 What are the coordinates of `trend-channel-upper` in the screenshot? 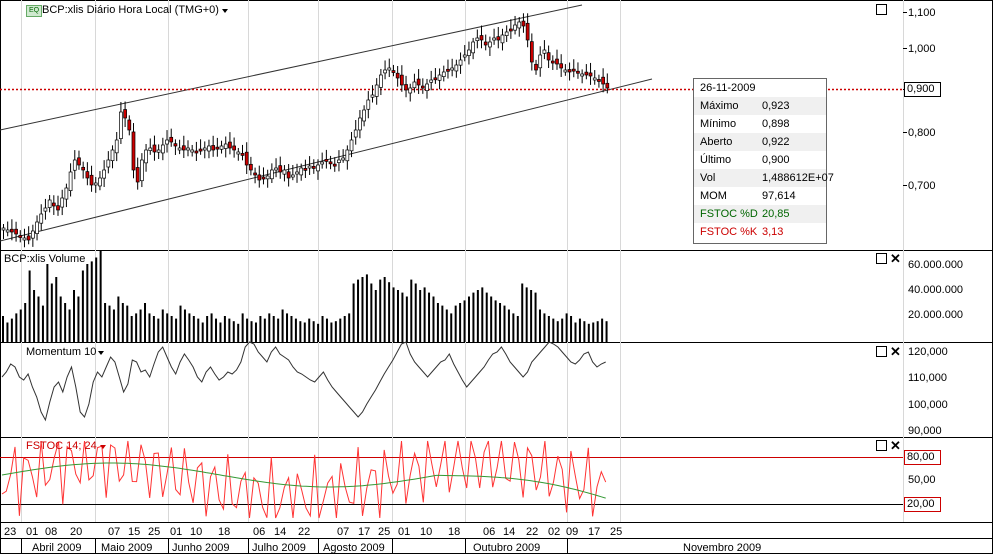 It's located at (291, 67).